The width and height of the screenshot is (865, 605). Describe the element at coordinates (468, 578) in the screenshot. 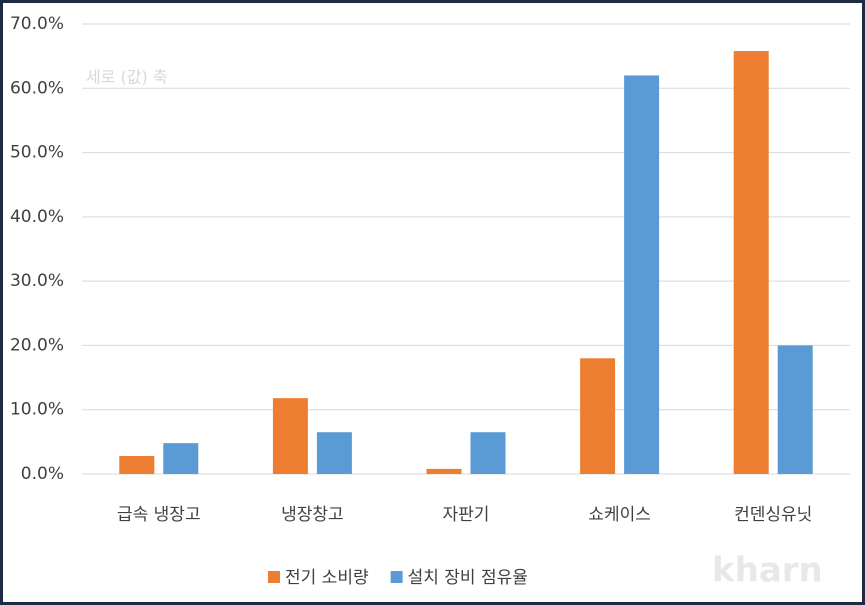

I see `legend-label: 설치 장비 점유율` at that location.